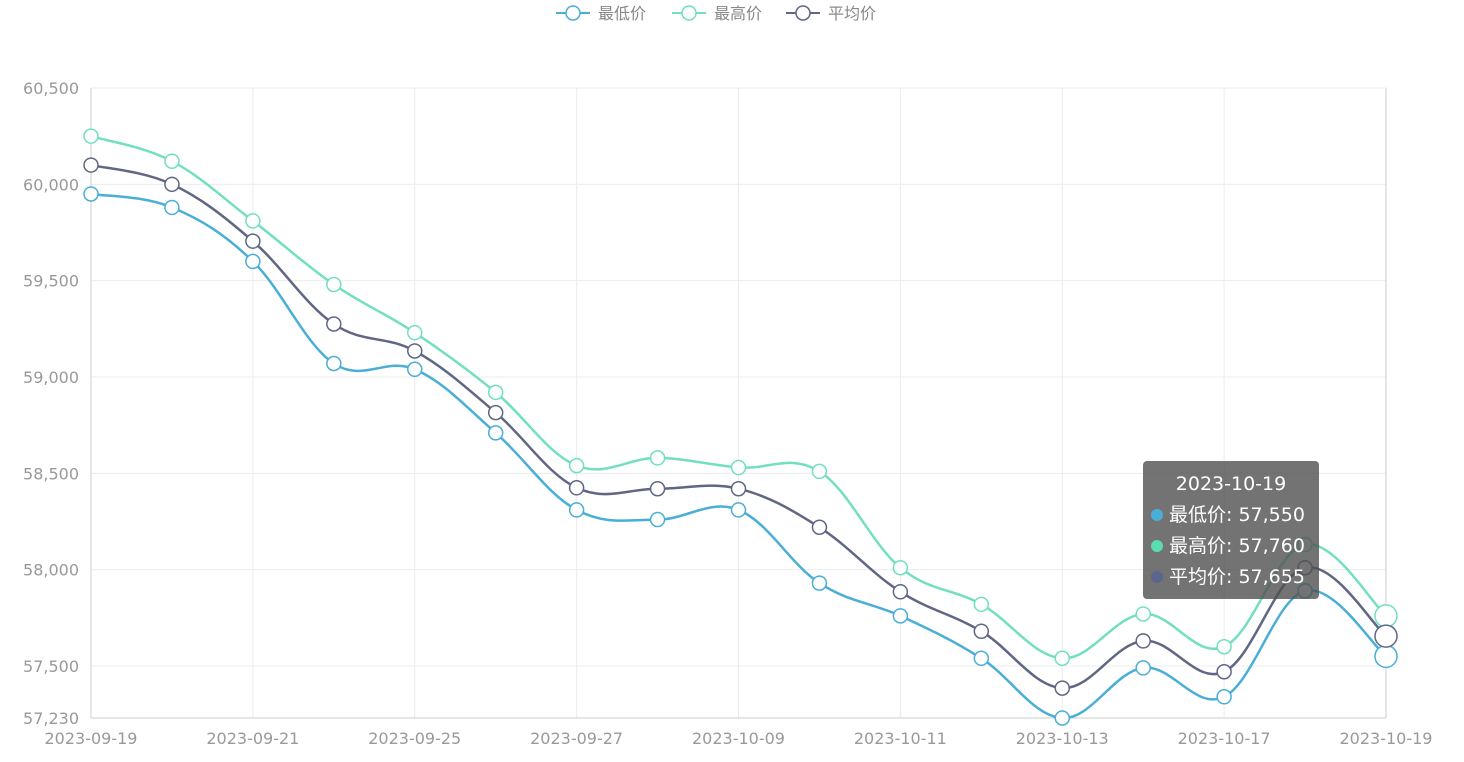  I want to click on tooltip-value-high: 最高价: 57,760, so click(1237, 546).